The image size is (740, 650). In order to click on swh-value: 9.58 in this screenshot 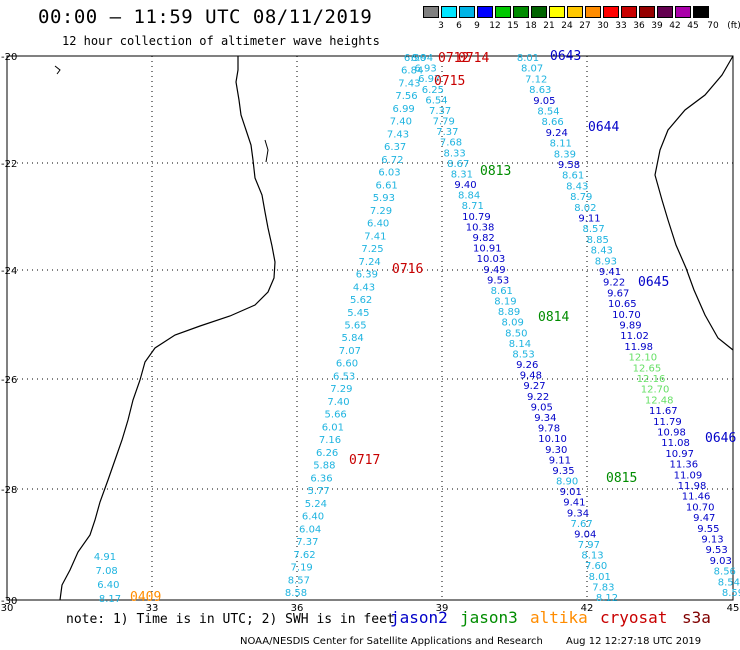, I will do `click(569, 165)`.